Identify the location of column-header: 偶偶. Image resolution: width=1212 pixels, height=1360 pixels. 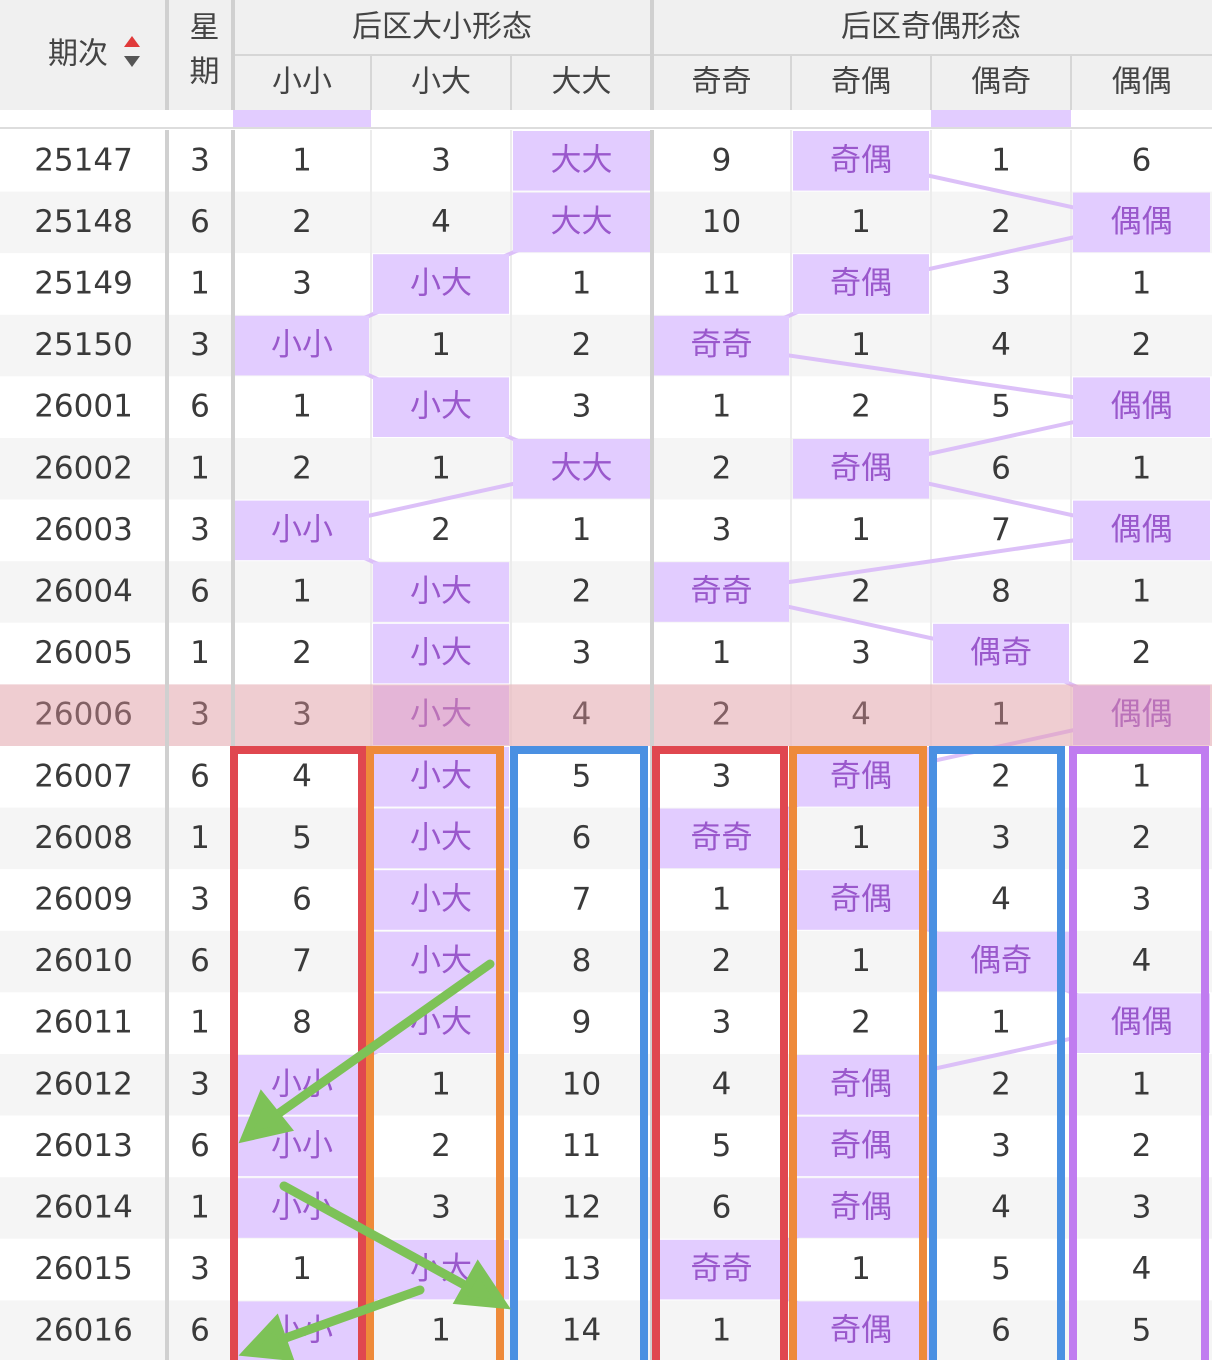
(1142, 82).